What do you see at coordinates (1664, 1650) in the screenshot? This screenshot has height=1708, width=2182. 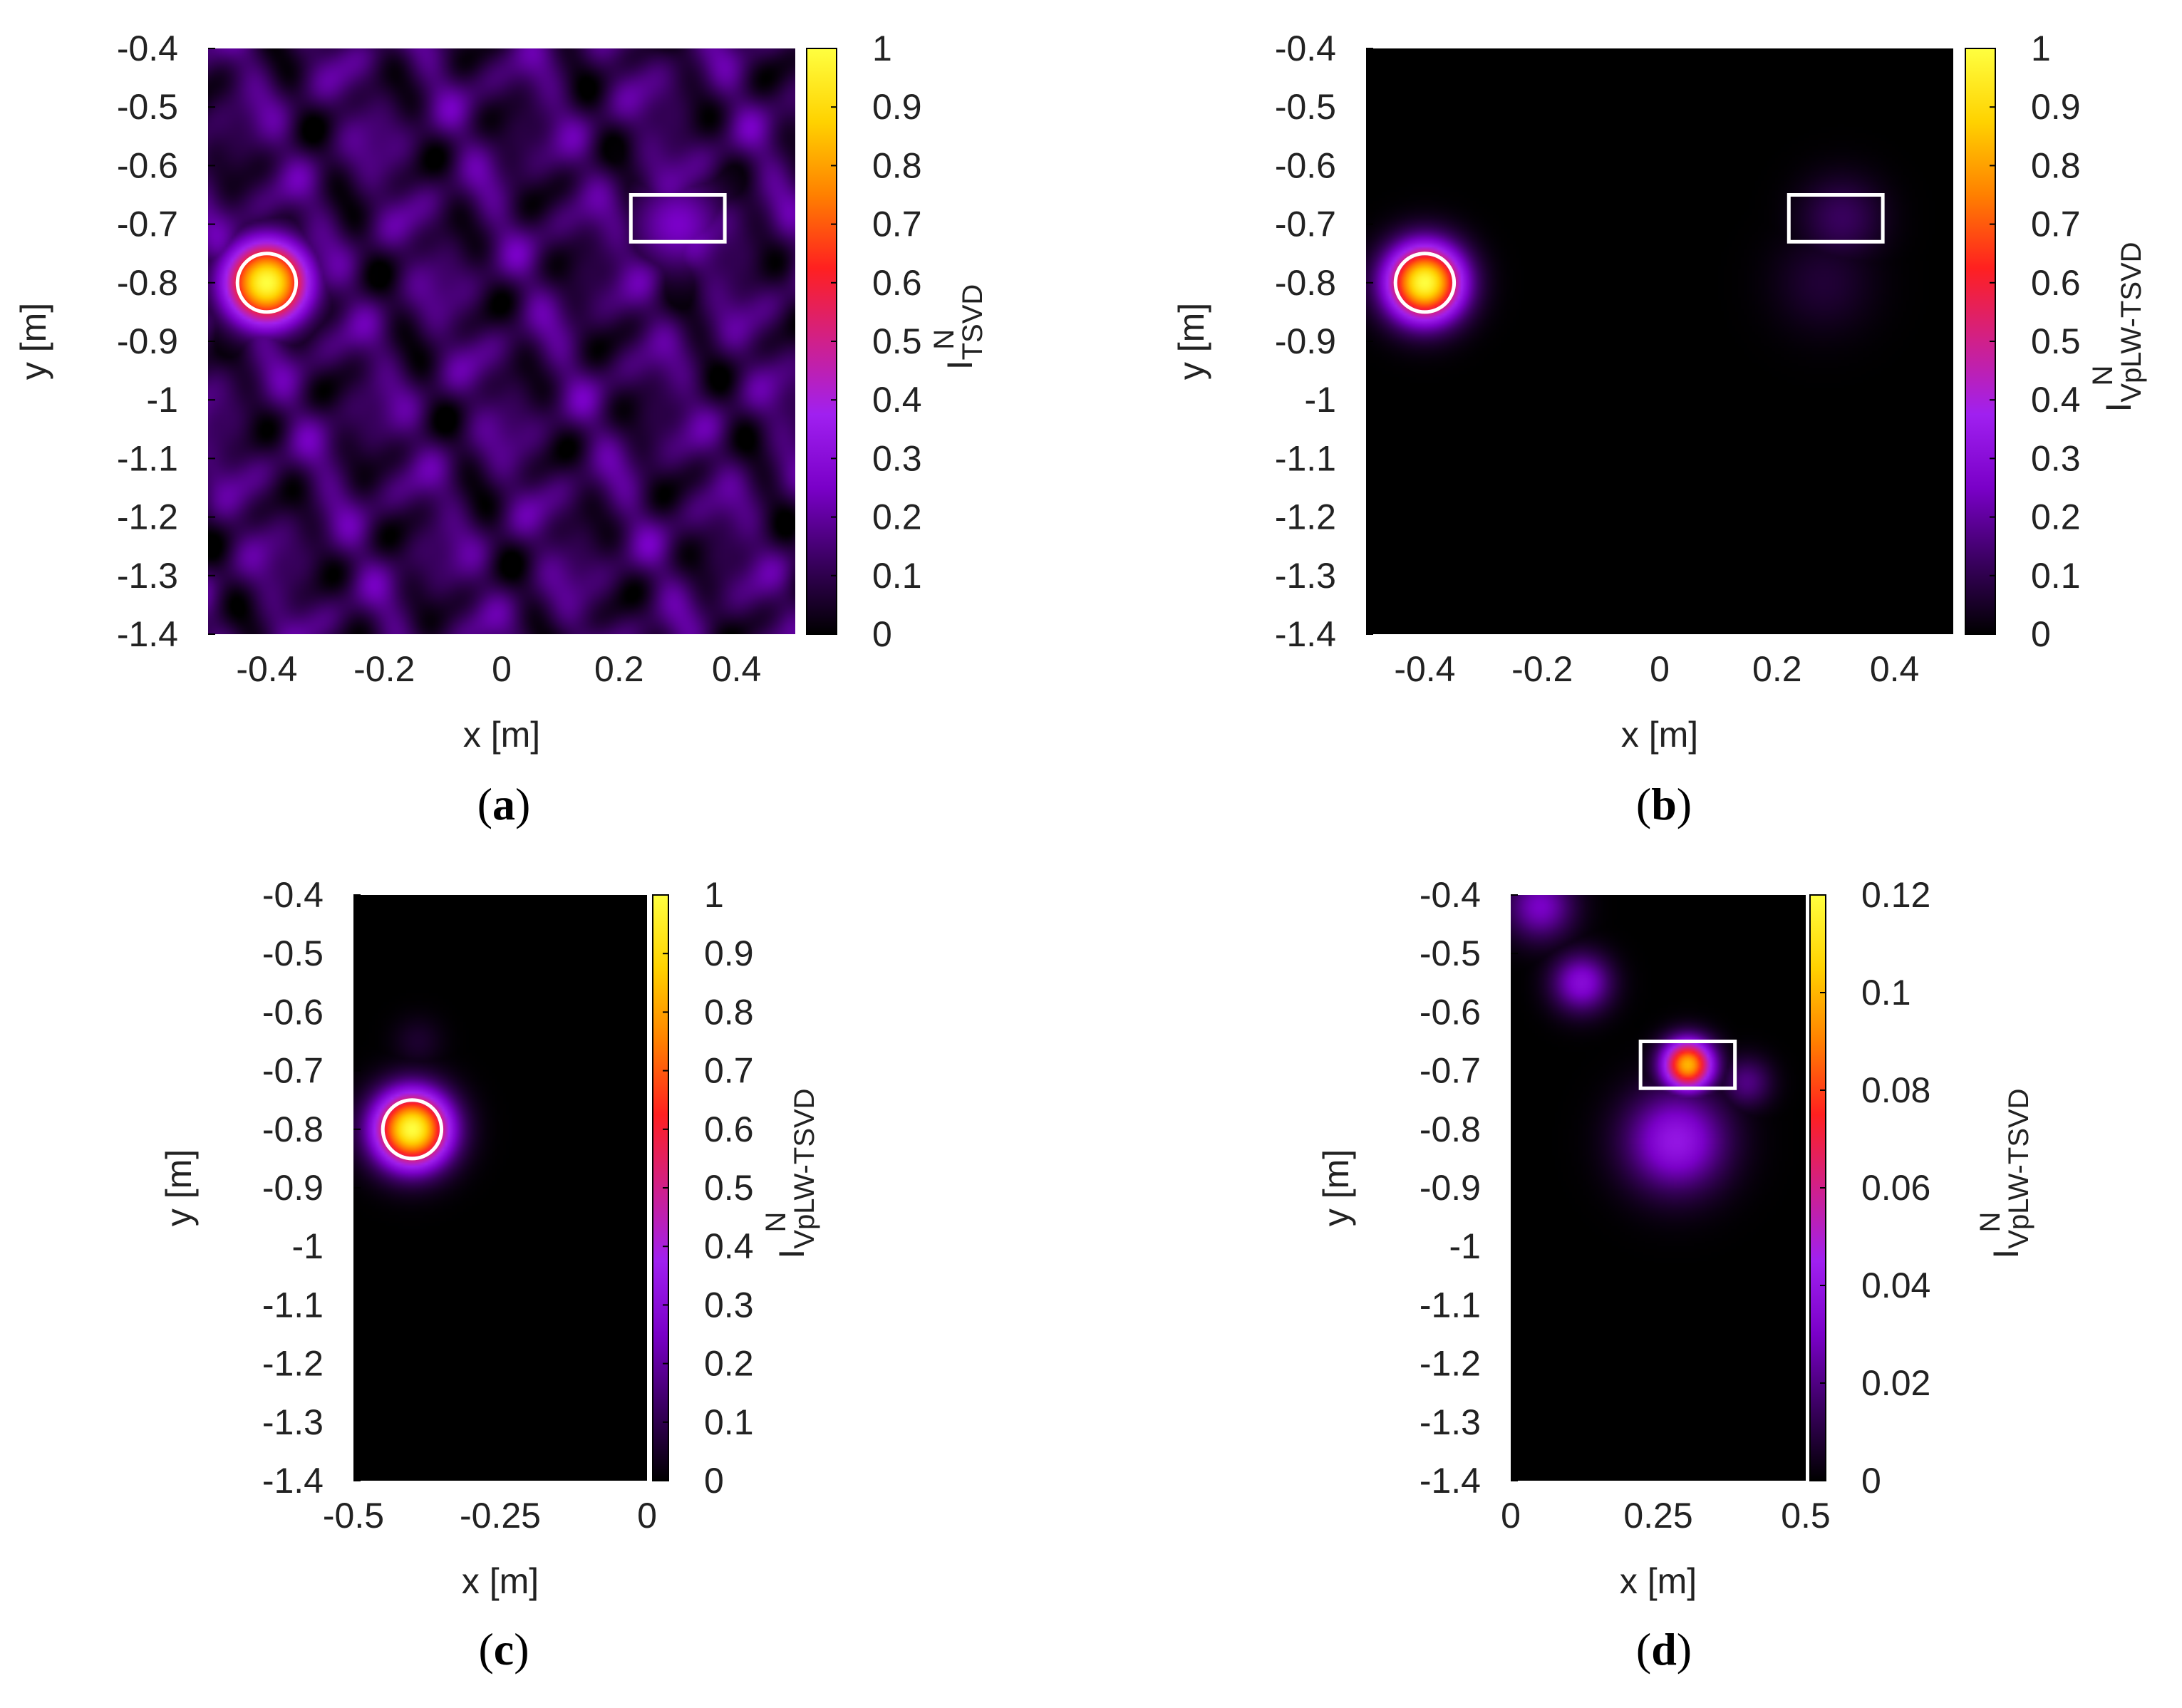 I see `panel-caption: (d)` at bounding box center [1664, 1650].